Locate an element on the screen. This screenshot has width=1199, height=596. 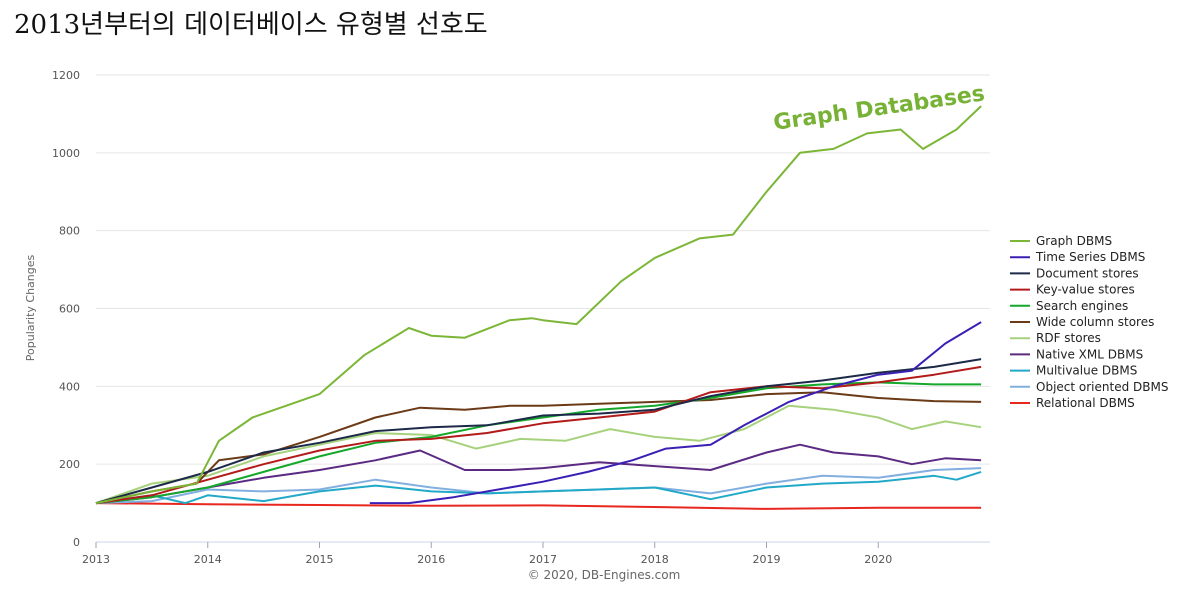
x-tick-label: 2020 is located at coordinates (878, 559).